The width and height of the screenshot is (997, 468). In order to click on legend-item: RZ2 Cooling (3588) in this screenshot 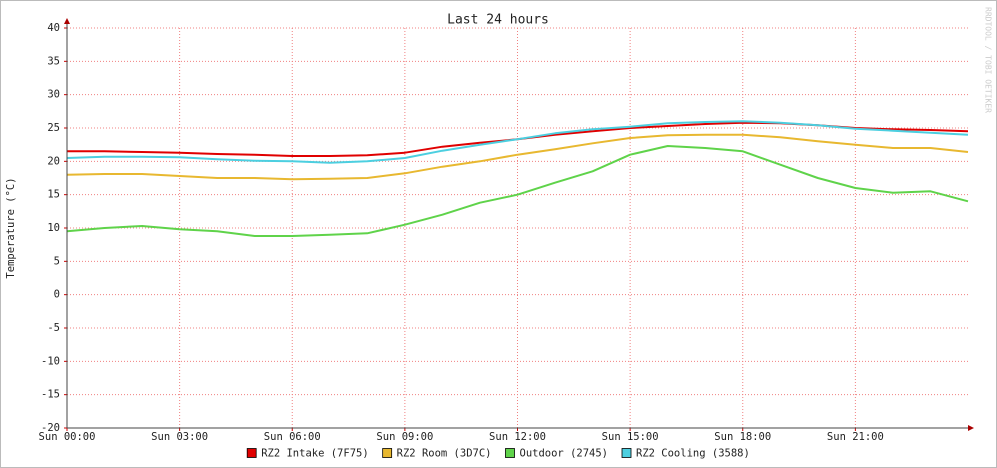, I will do `click(685, 454)`.